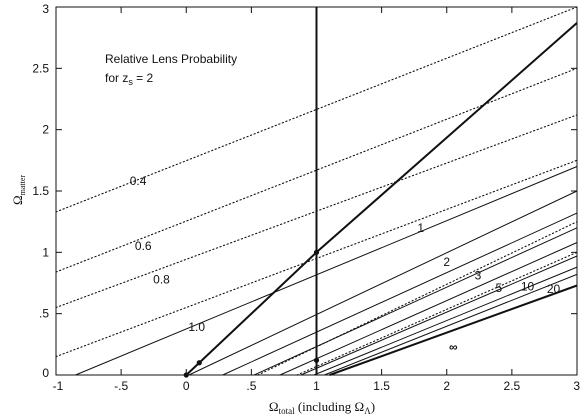  Describe the element at coordinates (186, 386) in the screenshot. I see `x-tick-label-2: 0` at that location.